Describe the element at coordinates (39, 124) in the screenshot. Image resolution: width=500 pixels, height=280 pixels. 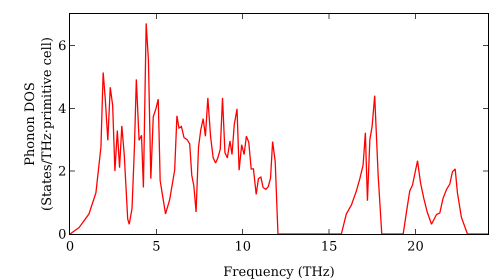
I see `y-axis-title: Phonon DOS (States/THz·primitive cell)` at that location.